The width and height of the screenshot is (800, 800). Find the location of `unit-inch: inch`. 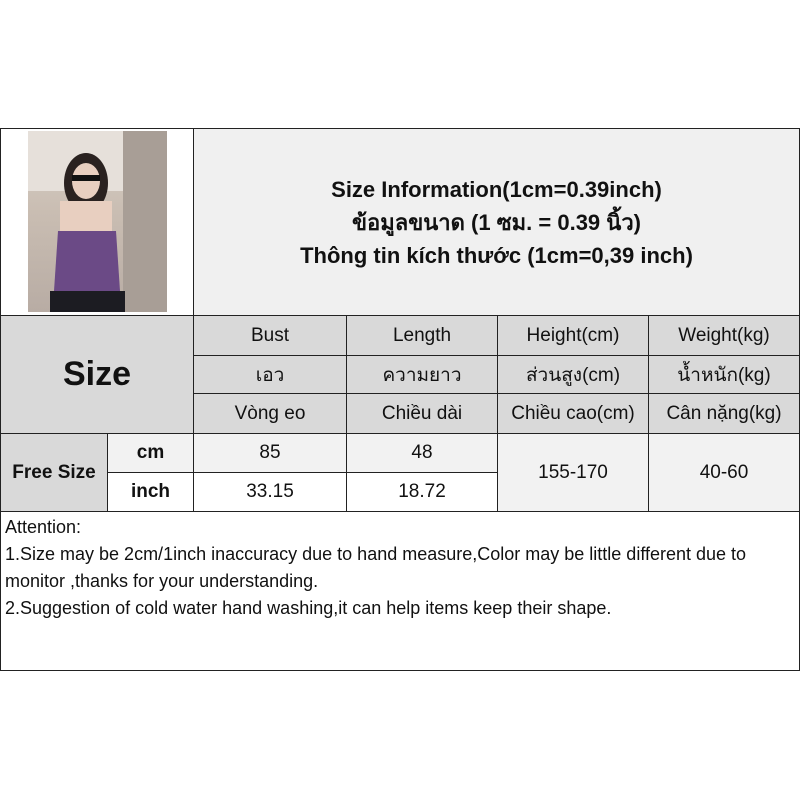

unit-inch: inch is located at coordinates (150, 492).